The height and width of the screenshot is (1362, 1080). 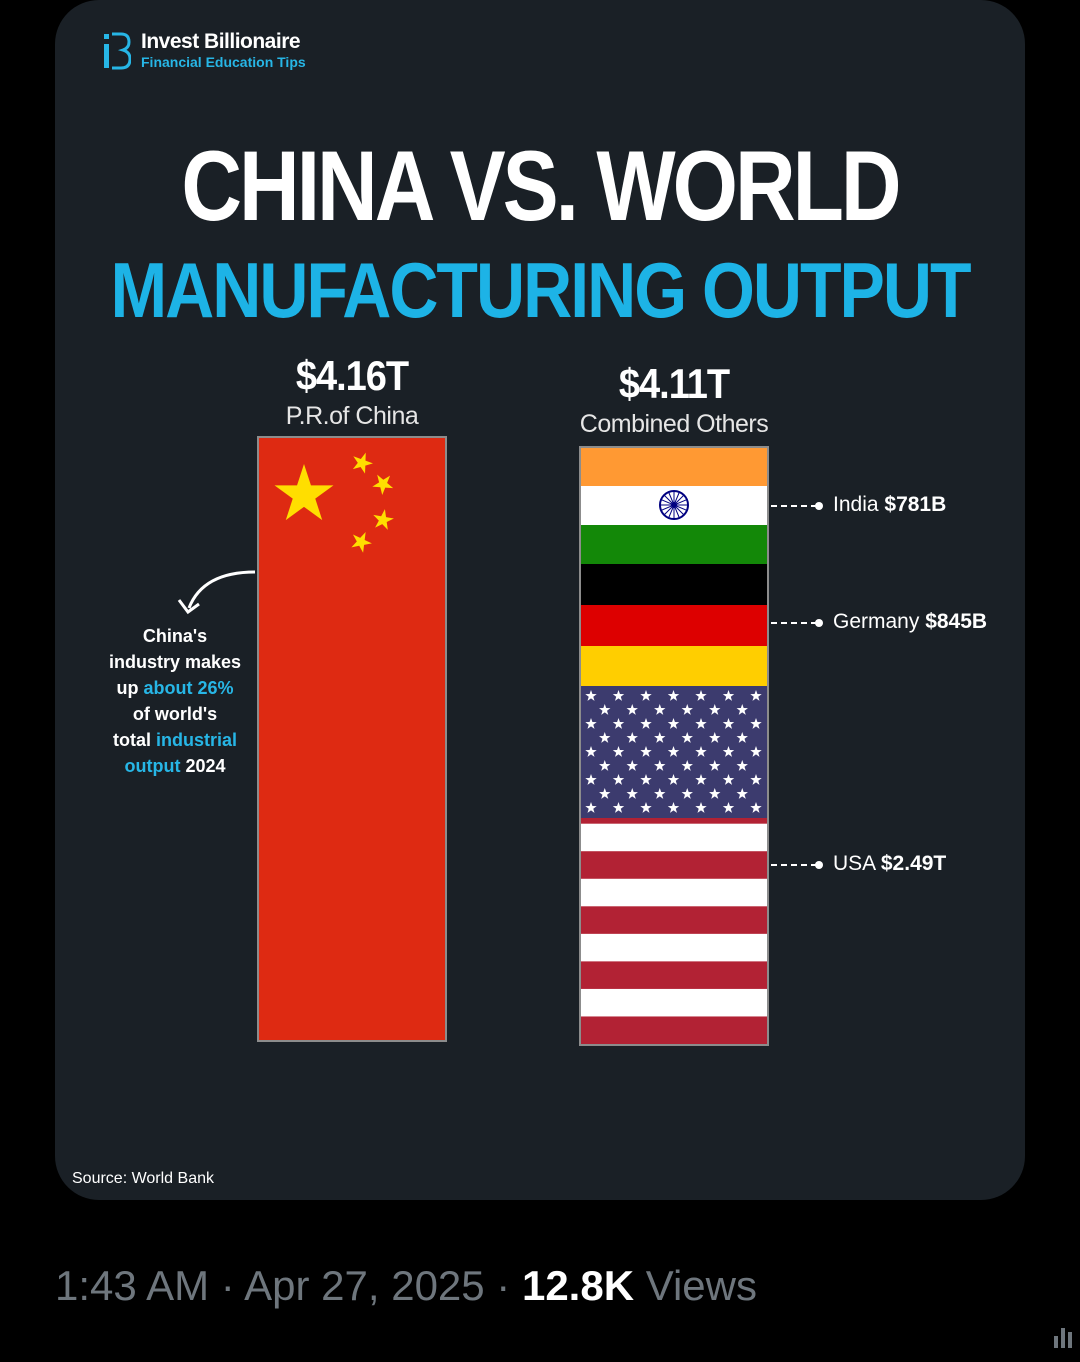 I want to click on india-label: India $781B, so click(x=890, y=504).